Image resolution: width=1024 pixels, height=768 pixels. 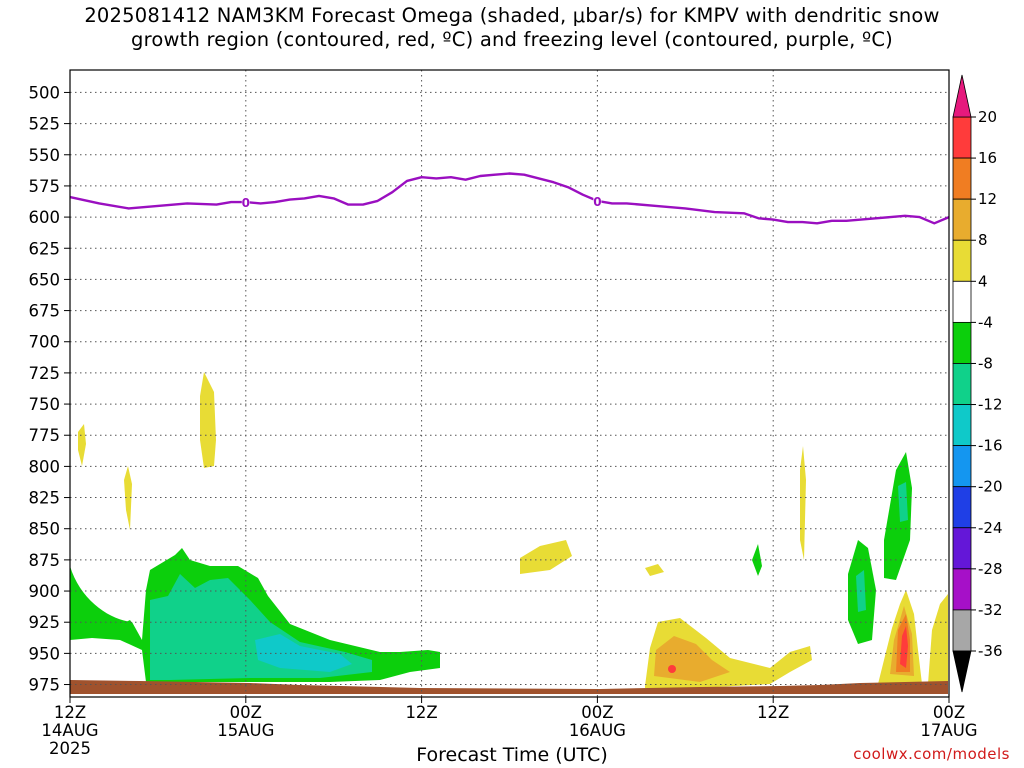 I want to click on y-tick-label-525: 525, so click(x=45, y=124).